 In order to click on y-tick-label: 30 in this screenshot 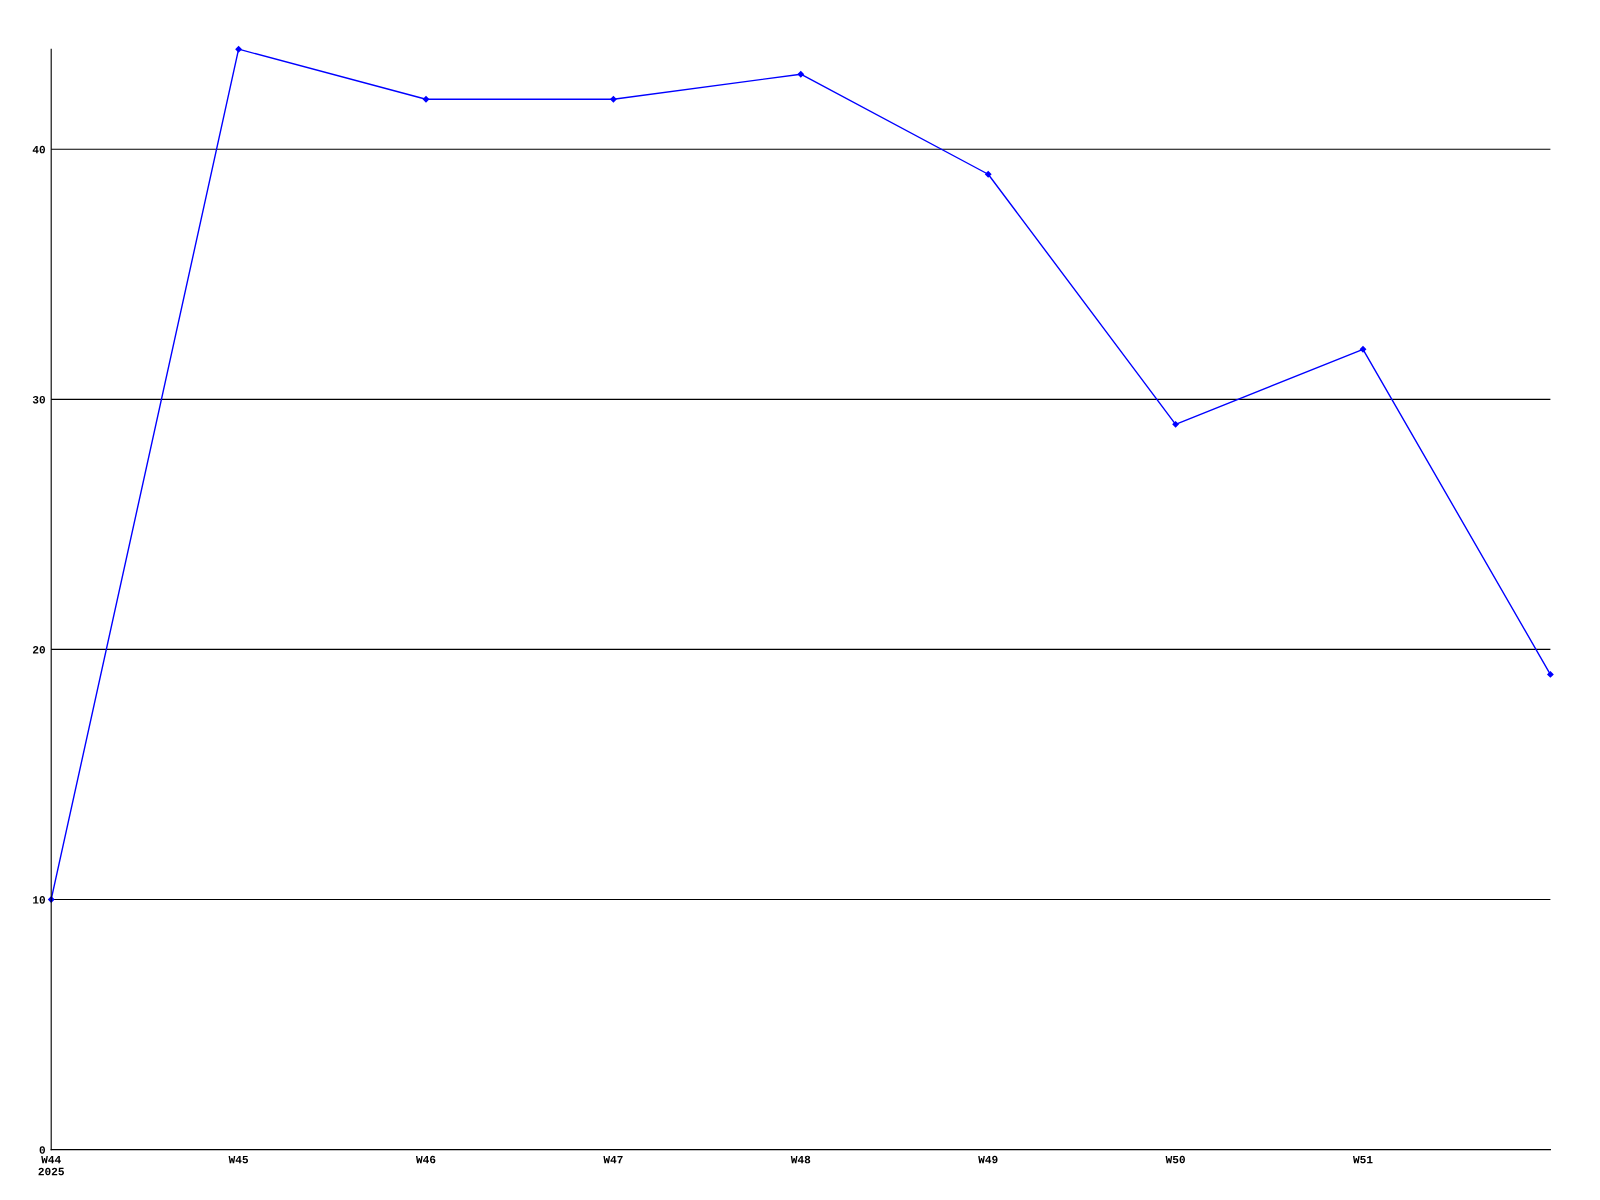, I will do `click(38, 399)`.